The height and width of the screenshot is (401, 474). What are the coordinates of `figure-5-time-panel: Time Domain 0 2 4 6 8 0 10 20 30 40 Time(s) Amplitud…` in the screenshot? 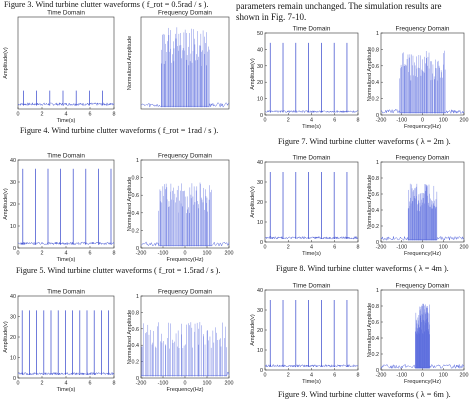 It's located at (59, 341).